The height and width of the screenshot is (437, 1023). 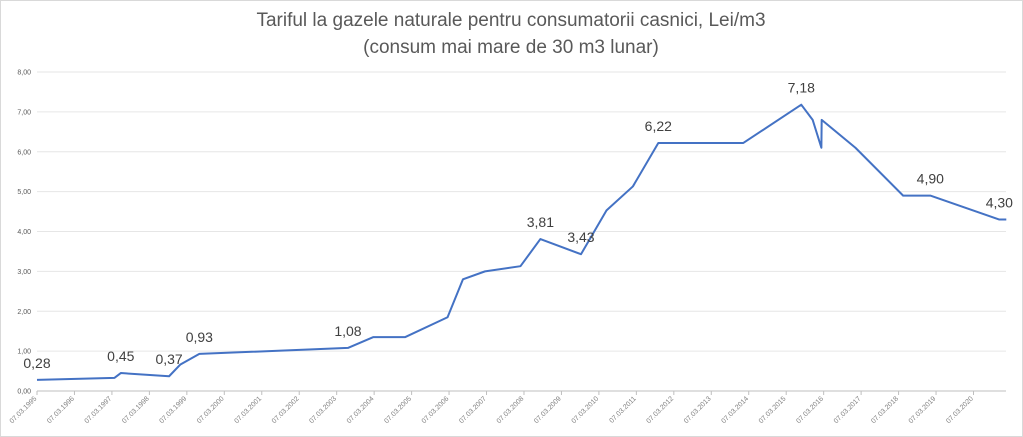 I want to click on data-label: 3,43, so click(x=580, y=237).